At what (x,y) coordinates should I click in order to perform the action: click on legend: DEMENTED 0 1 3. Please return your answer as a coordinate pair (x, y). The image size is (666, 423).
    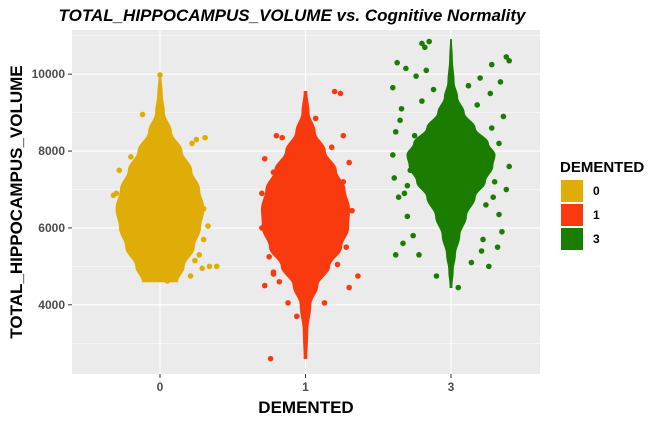
    Looking at the image, I should click on (602, 204).